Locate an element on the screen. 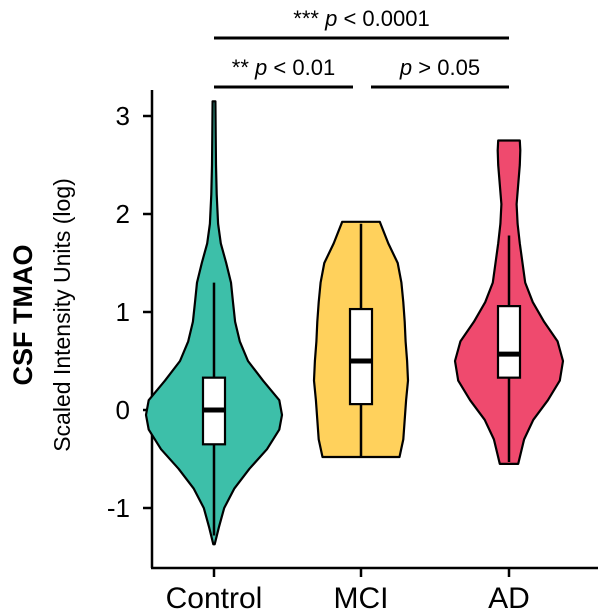 The width and height of the screenshot is (598, 614). significance-label: ** p < 0.01 is located at coordinates (283, 67).